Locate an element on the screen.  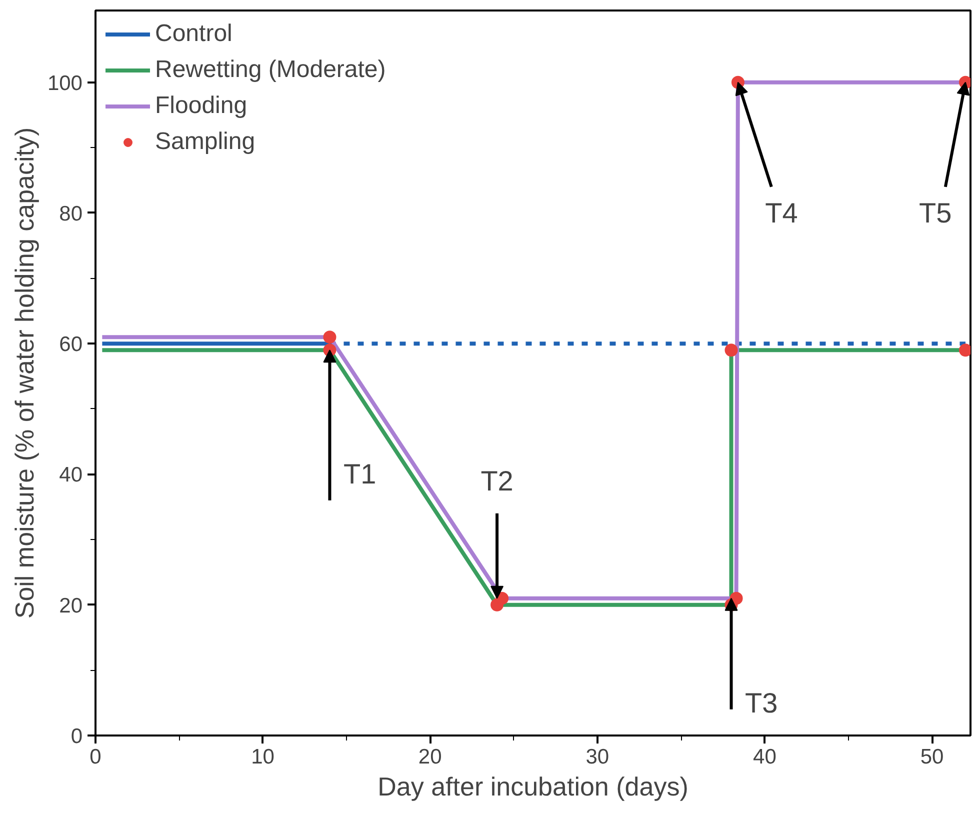
legend-label: Control is located at coordinates (193, 34).